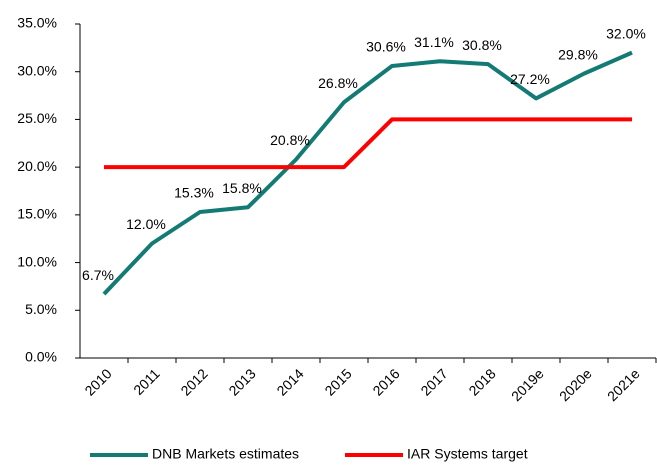  What do you see at coordinates (37, 214) in the screenshot?
I see `y-tick-label: 15.0%` at bounding box center [37, 214].